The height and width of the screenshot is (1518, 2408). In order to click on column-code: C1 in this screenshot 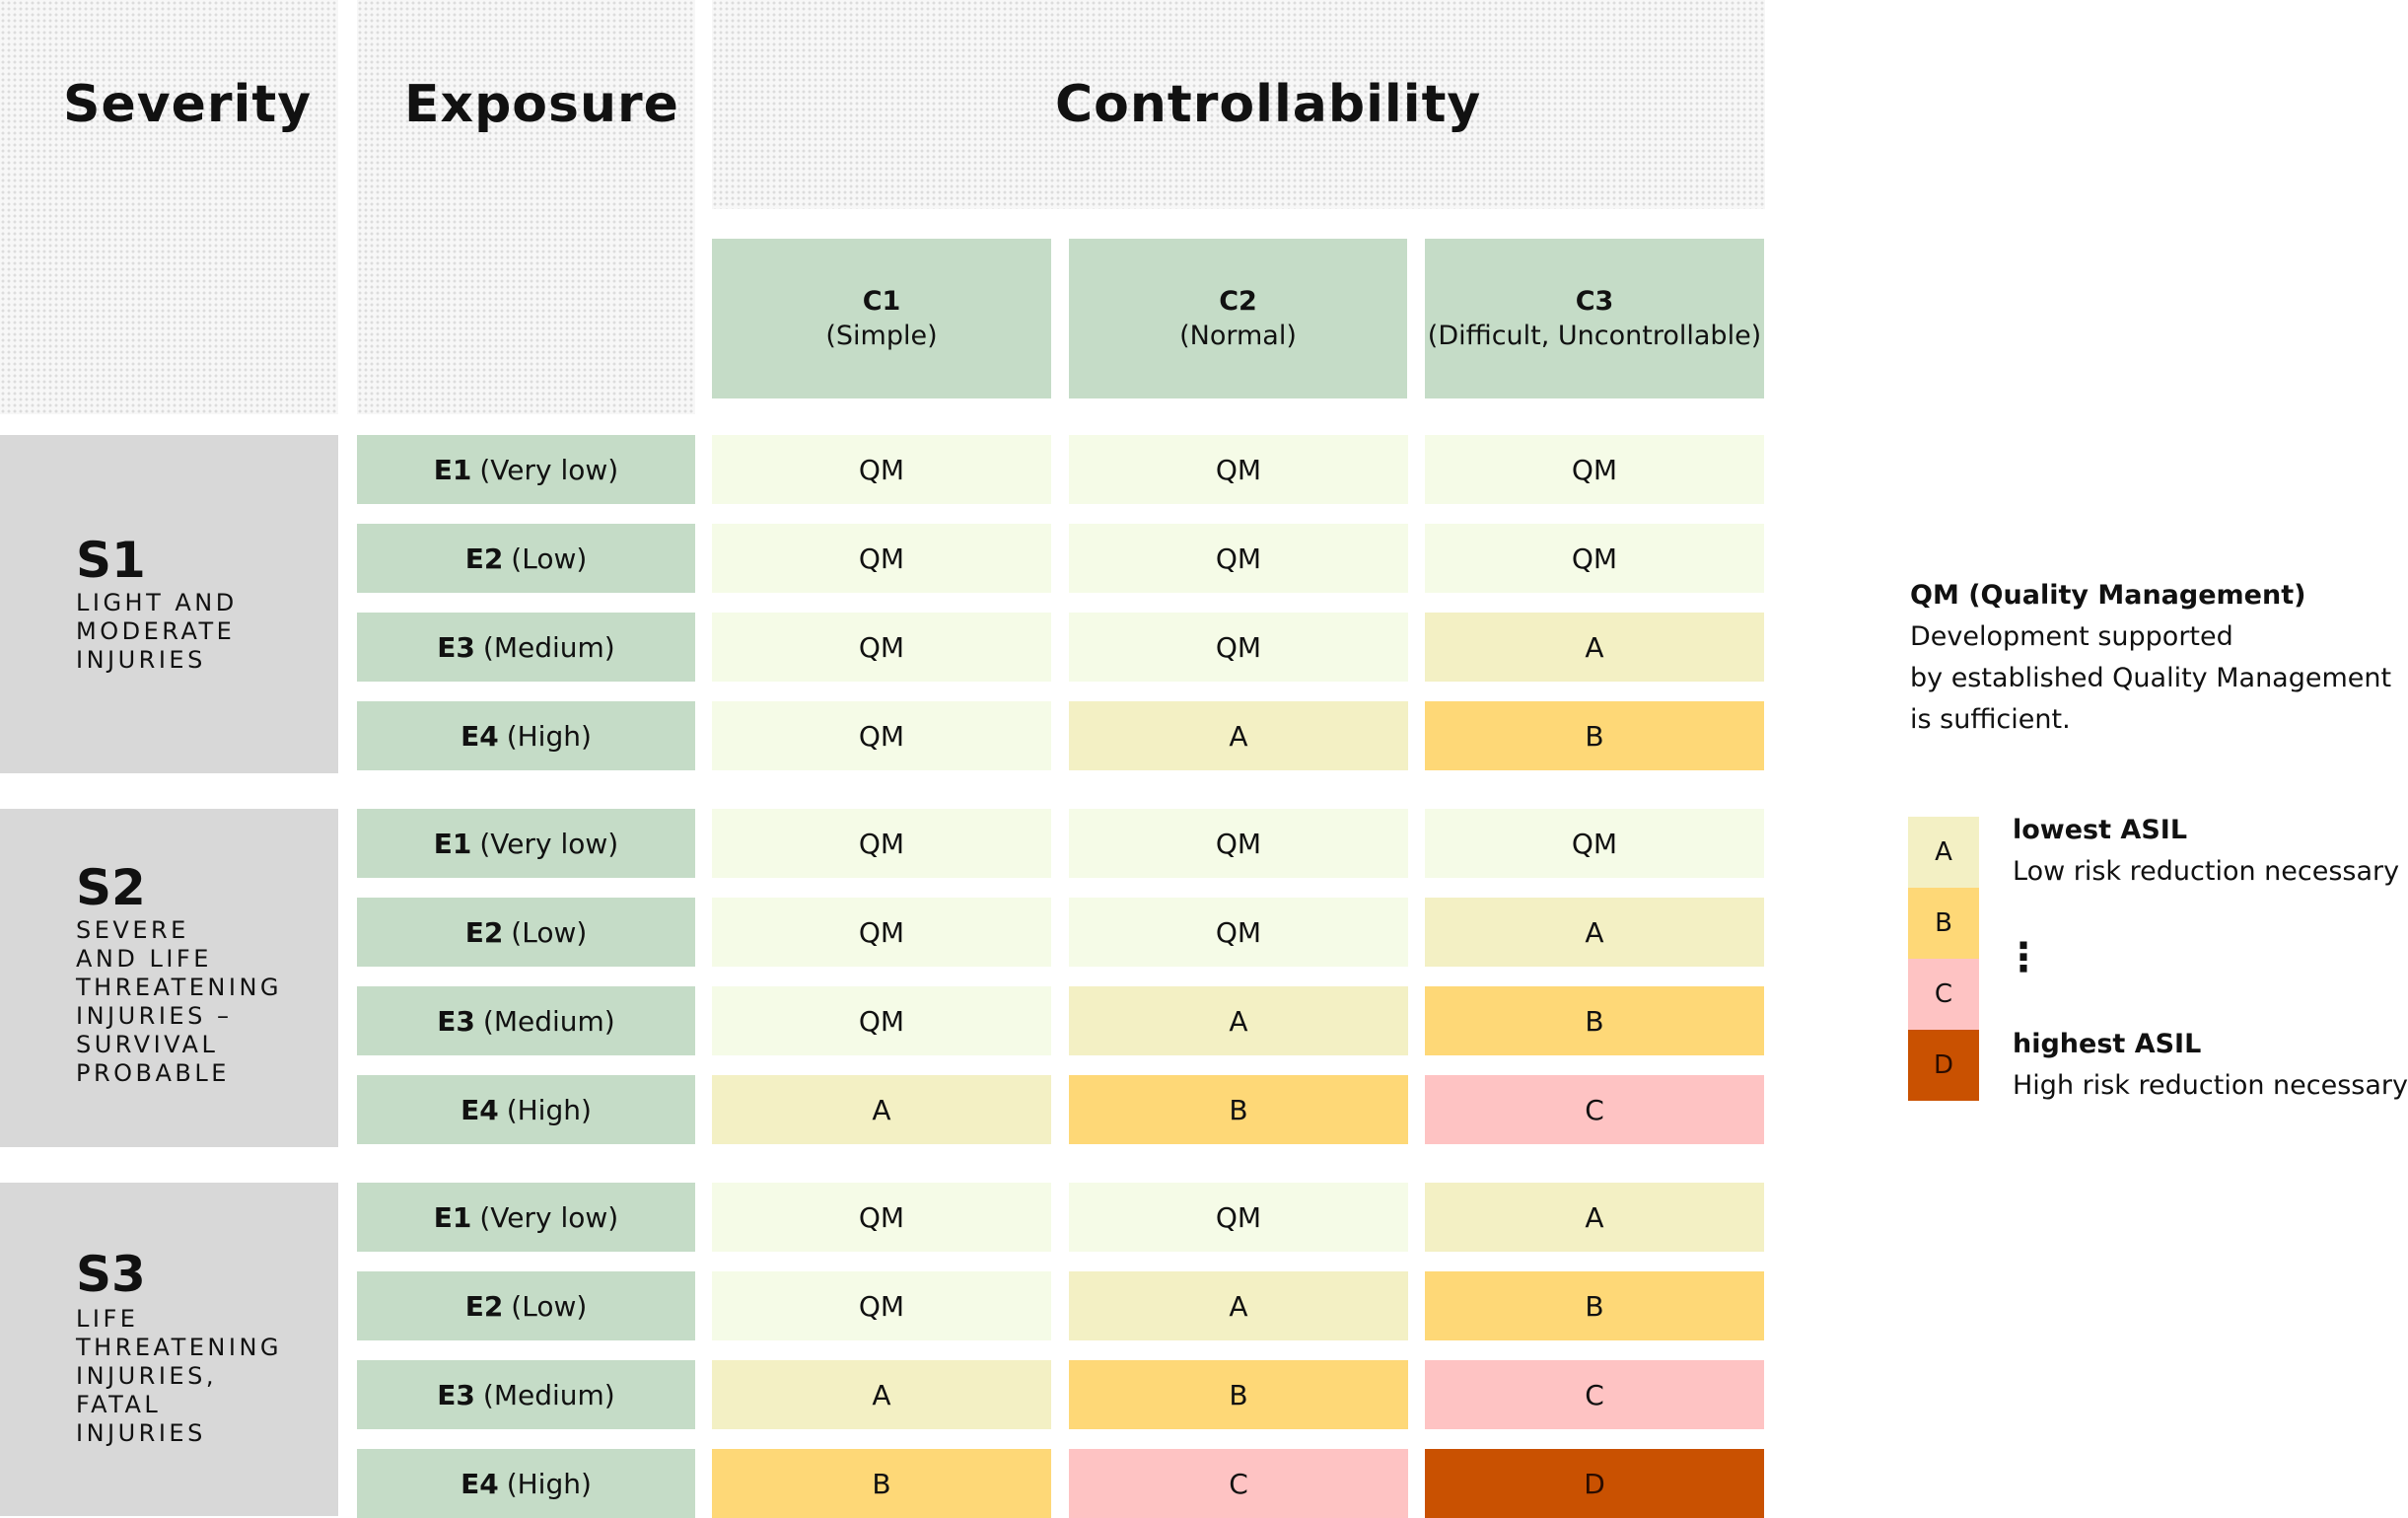, I will do `click(881, 301)`.